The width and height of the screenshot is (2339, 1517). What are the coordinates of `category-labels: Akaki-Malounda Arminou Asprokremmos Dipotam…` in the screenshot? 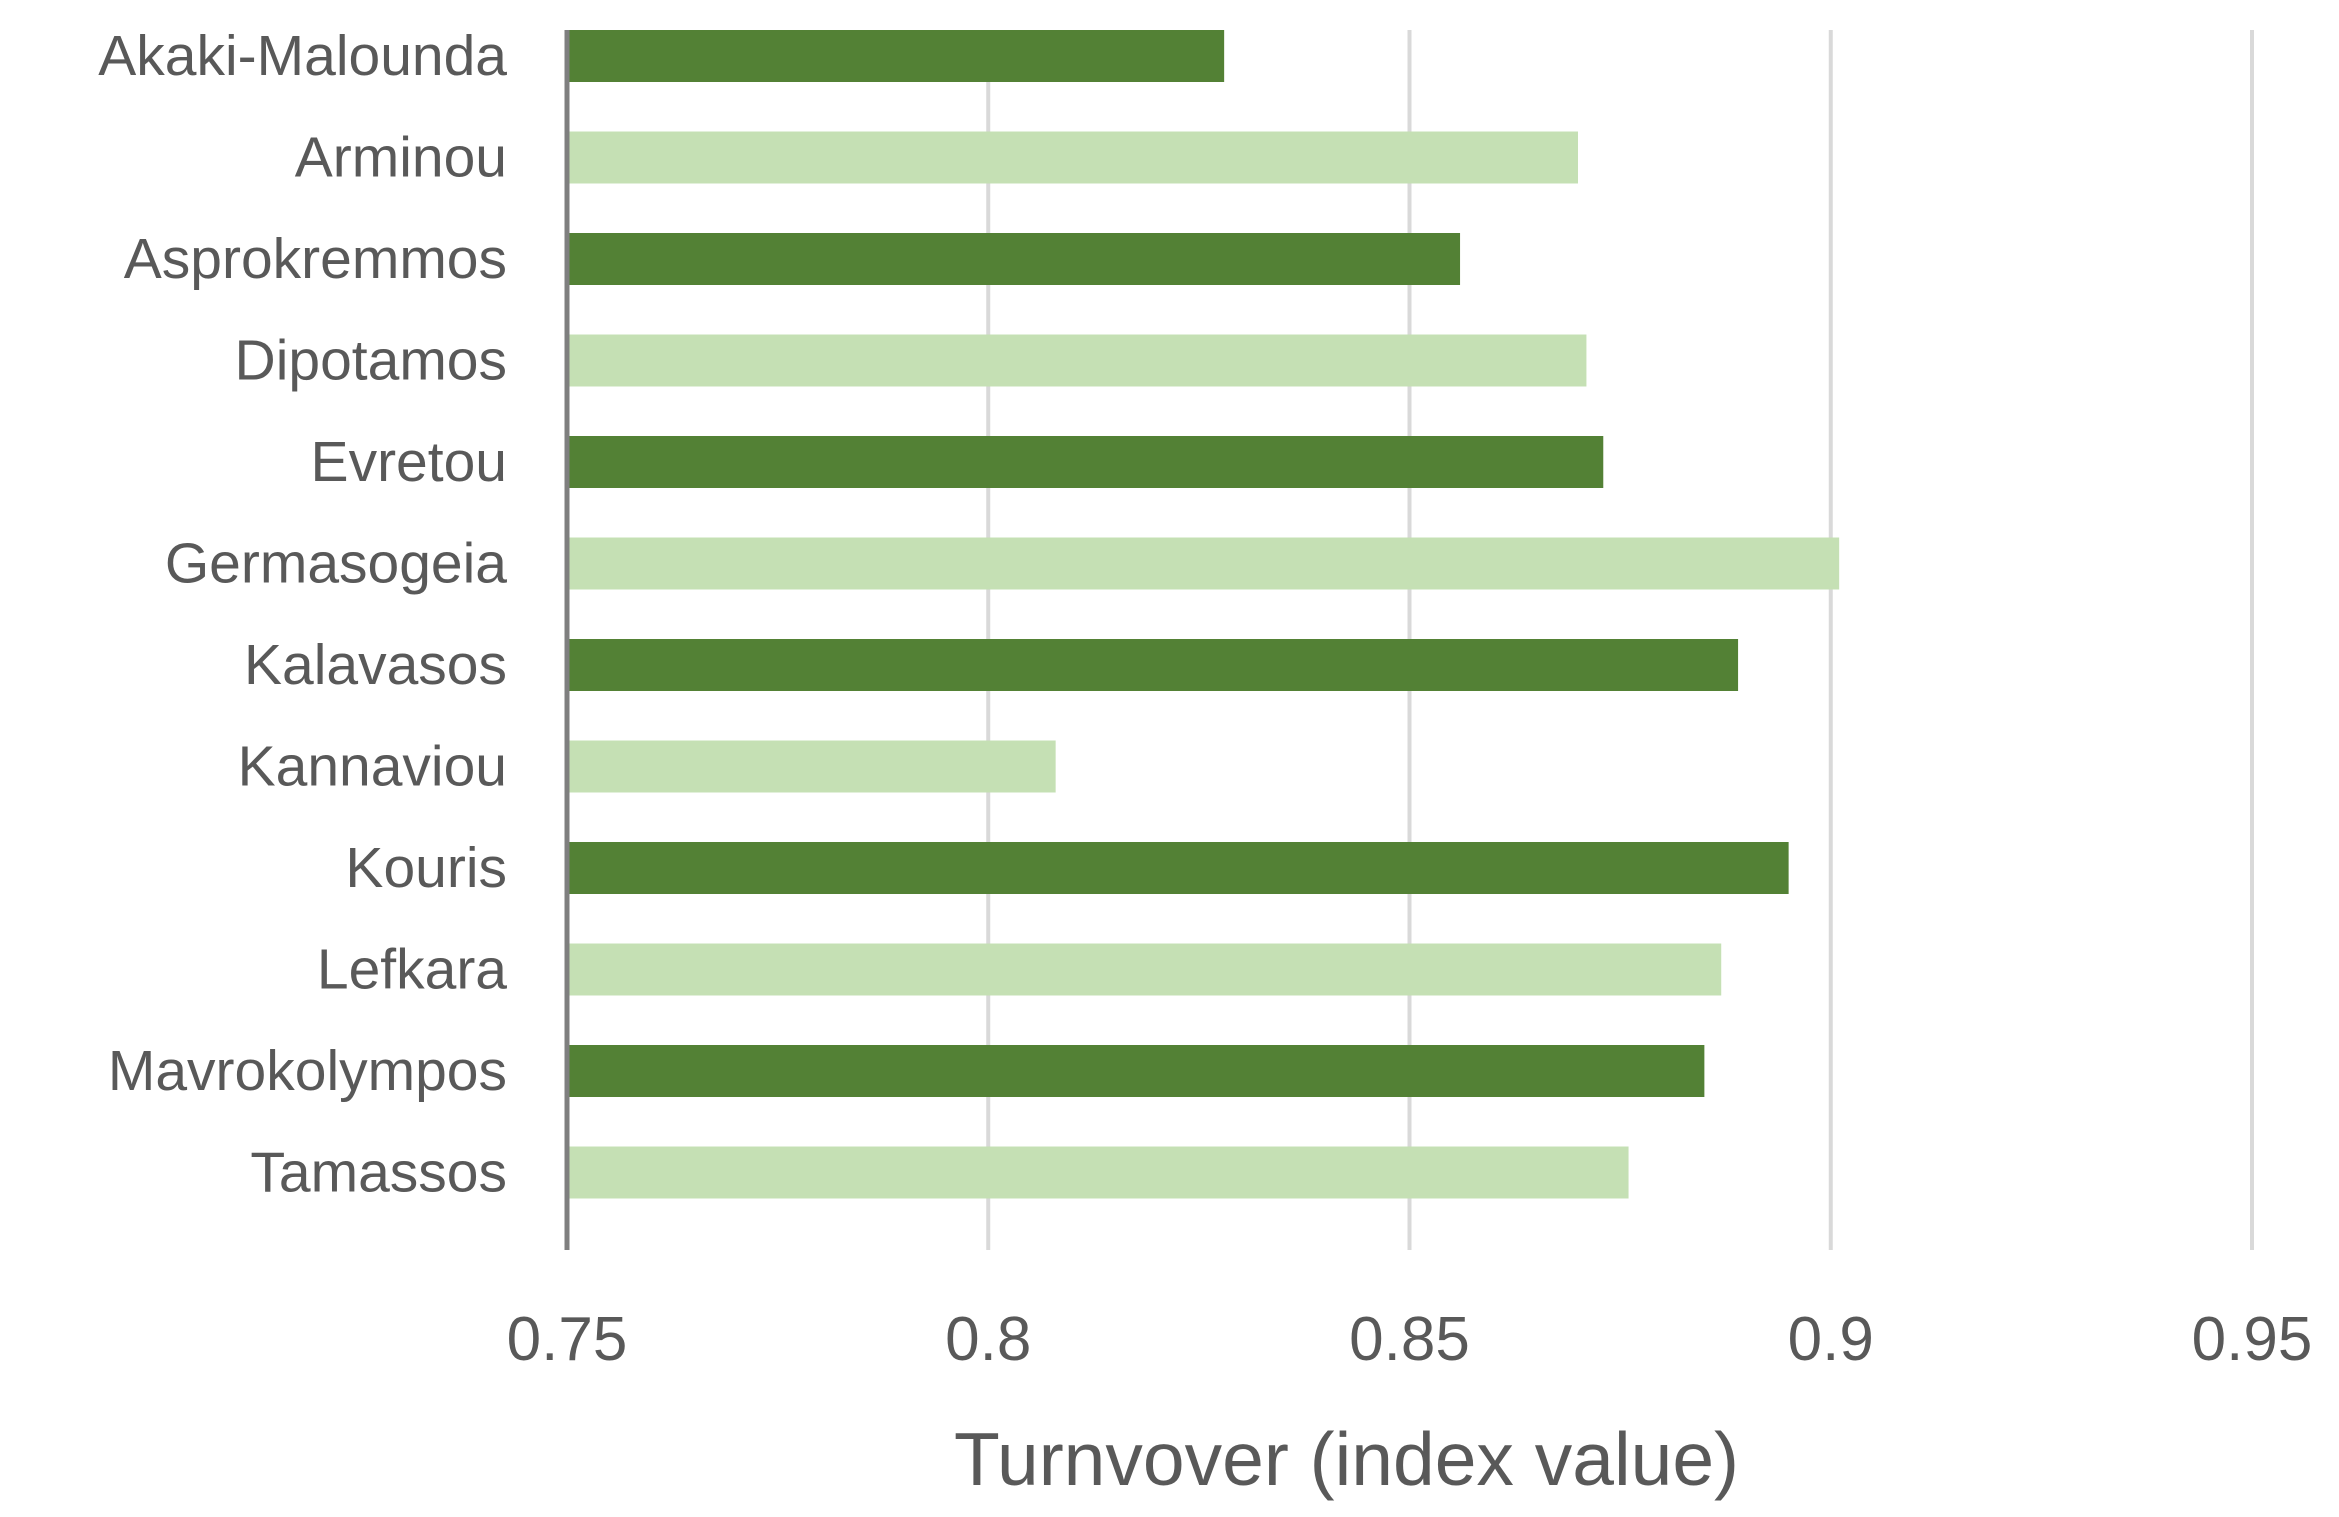 It's located at (302, 614).